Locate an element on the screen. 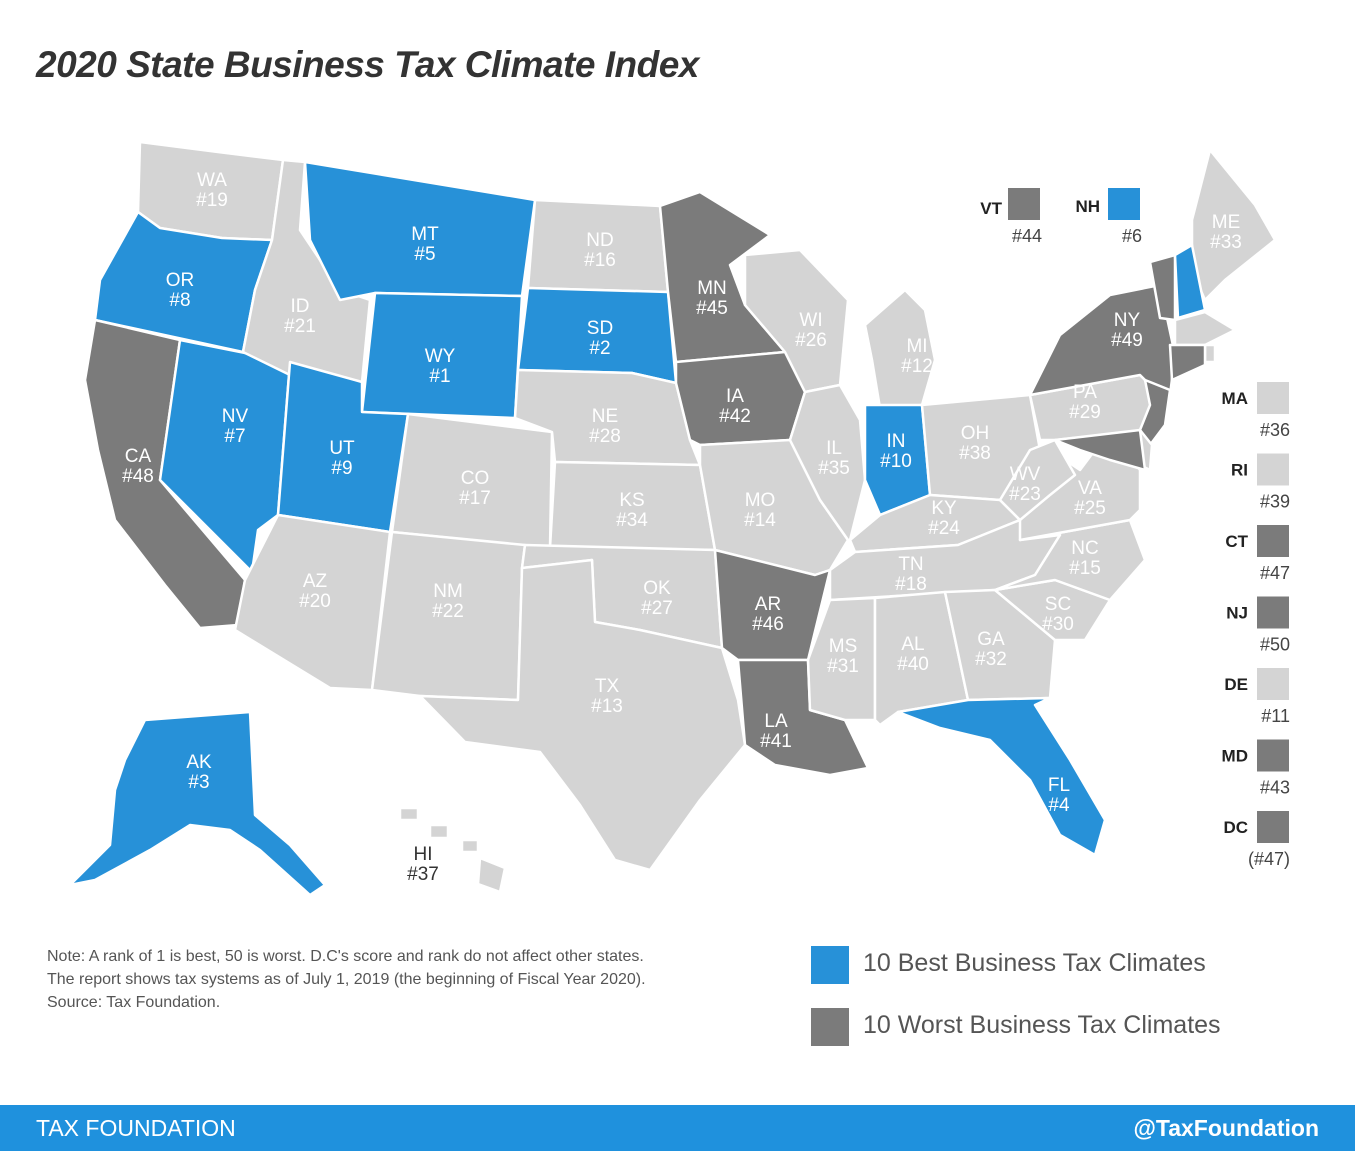  state-label-ok: OK is located at coordinates (657, 588).